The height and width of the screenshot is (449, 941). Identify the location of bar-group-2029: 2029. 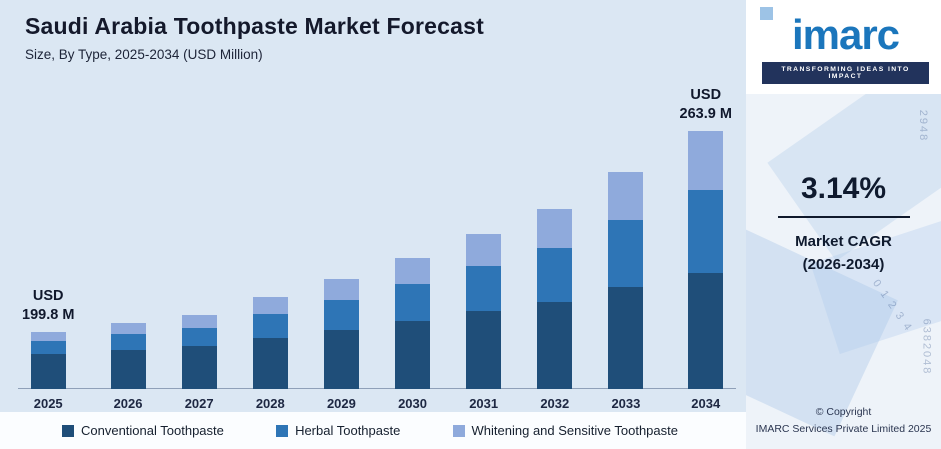
(341, 240).